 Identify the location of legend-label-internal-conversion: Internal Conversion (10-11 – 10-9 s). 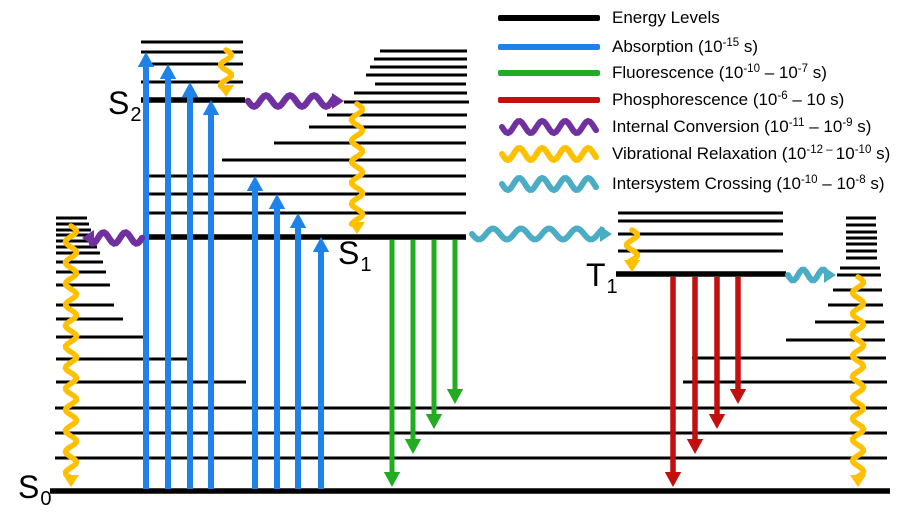
(741, 127).